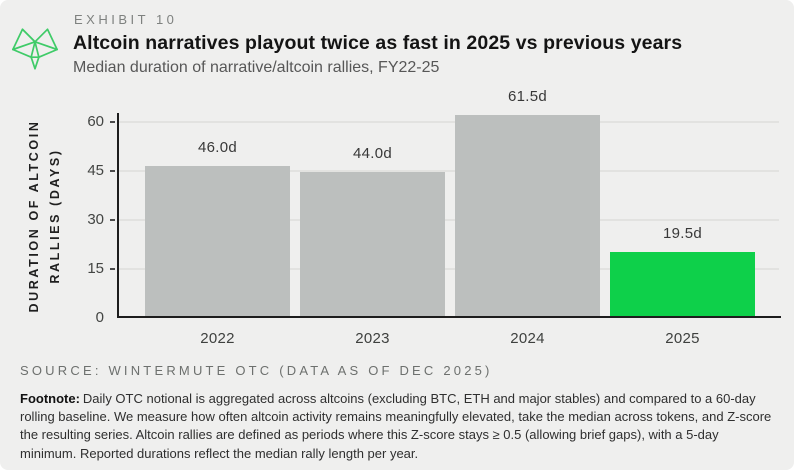  I want to click on y-tick-label-60: 60, so click(95, 121).